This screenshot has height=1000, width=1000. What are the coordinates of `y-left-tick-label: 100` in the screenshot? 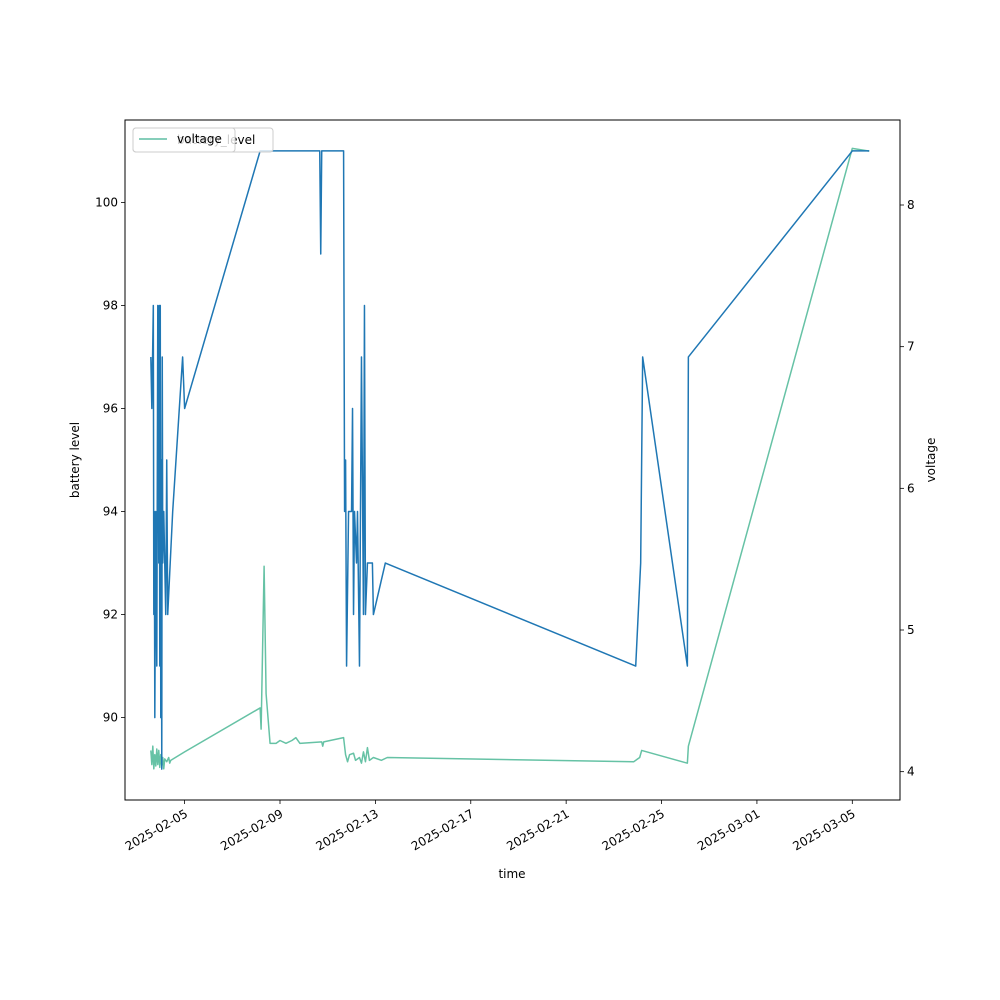 It's located at (106, 202).